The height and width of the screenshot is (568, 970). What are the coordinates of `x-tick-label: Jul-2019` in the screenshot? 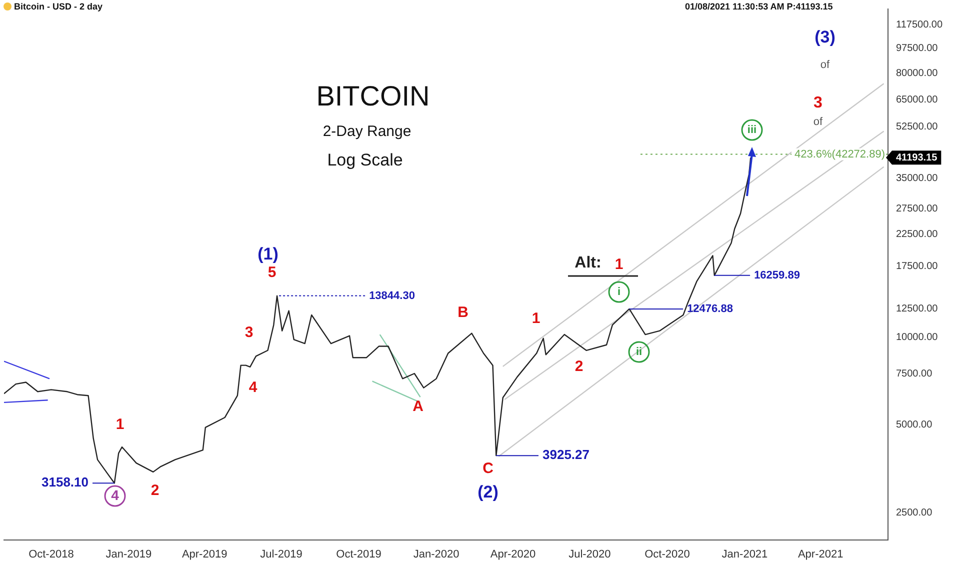 It's located at (281, 554).